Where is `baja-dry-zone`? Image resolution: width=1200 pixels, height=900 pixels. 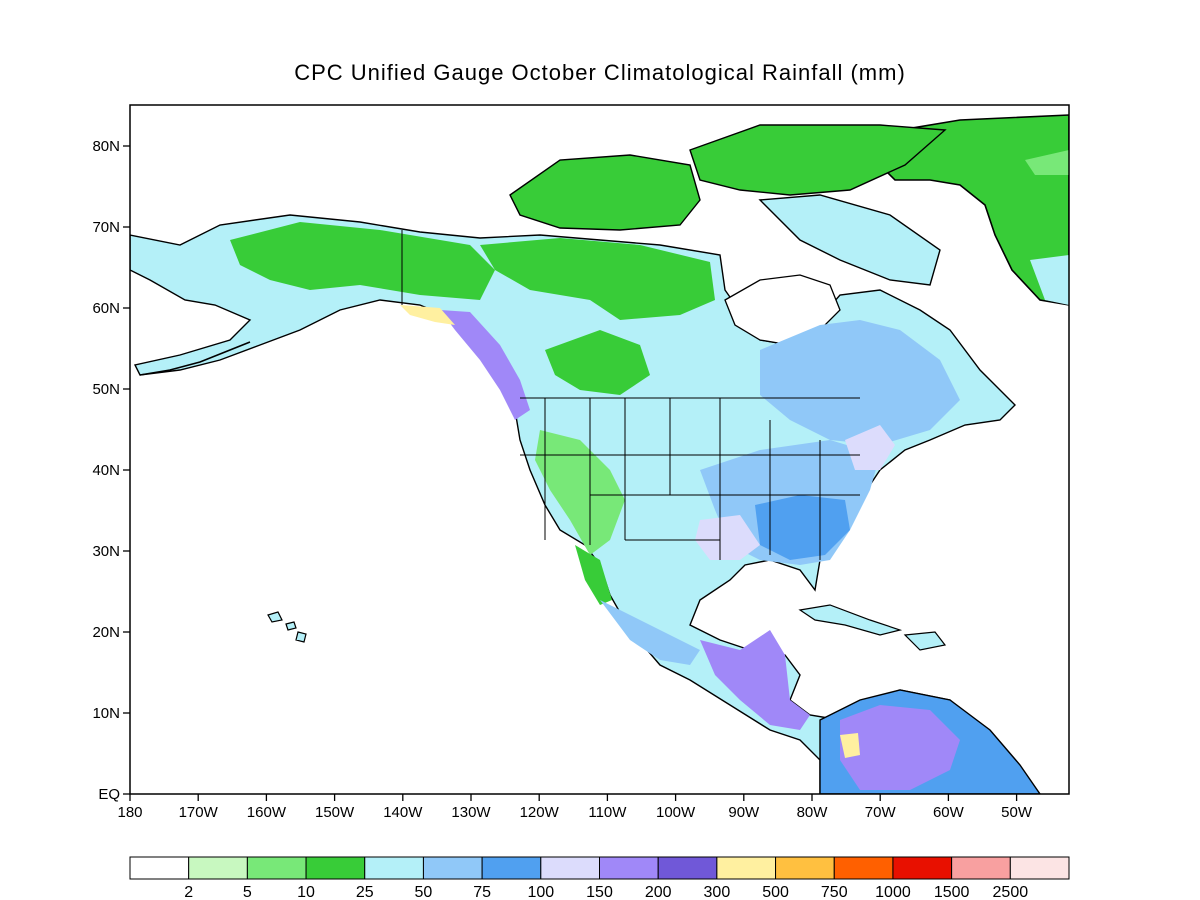 baja-dry-zone is located at coordinates (593, 575).